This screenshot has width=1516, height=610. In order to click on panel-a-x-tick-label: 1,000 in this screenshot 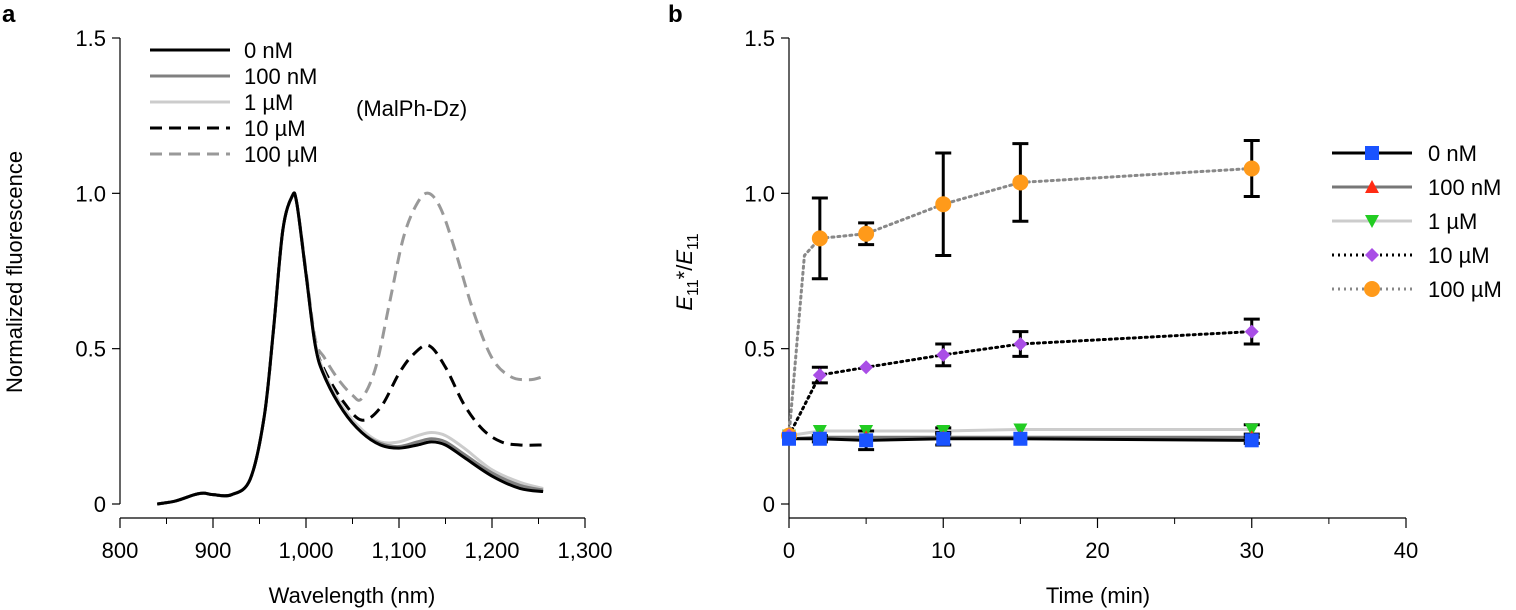, I will do `click(305, 550)`.